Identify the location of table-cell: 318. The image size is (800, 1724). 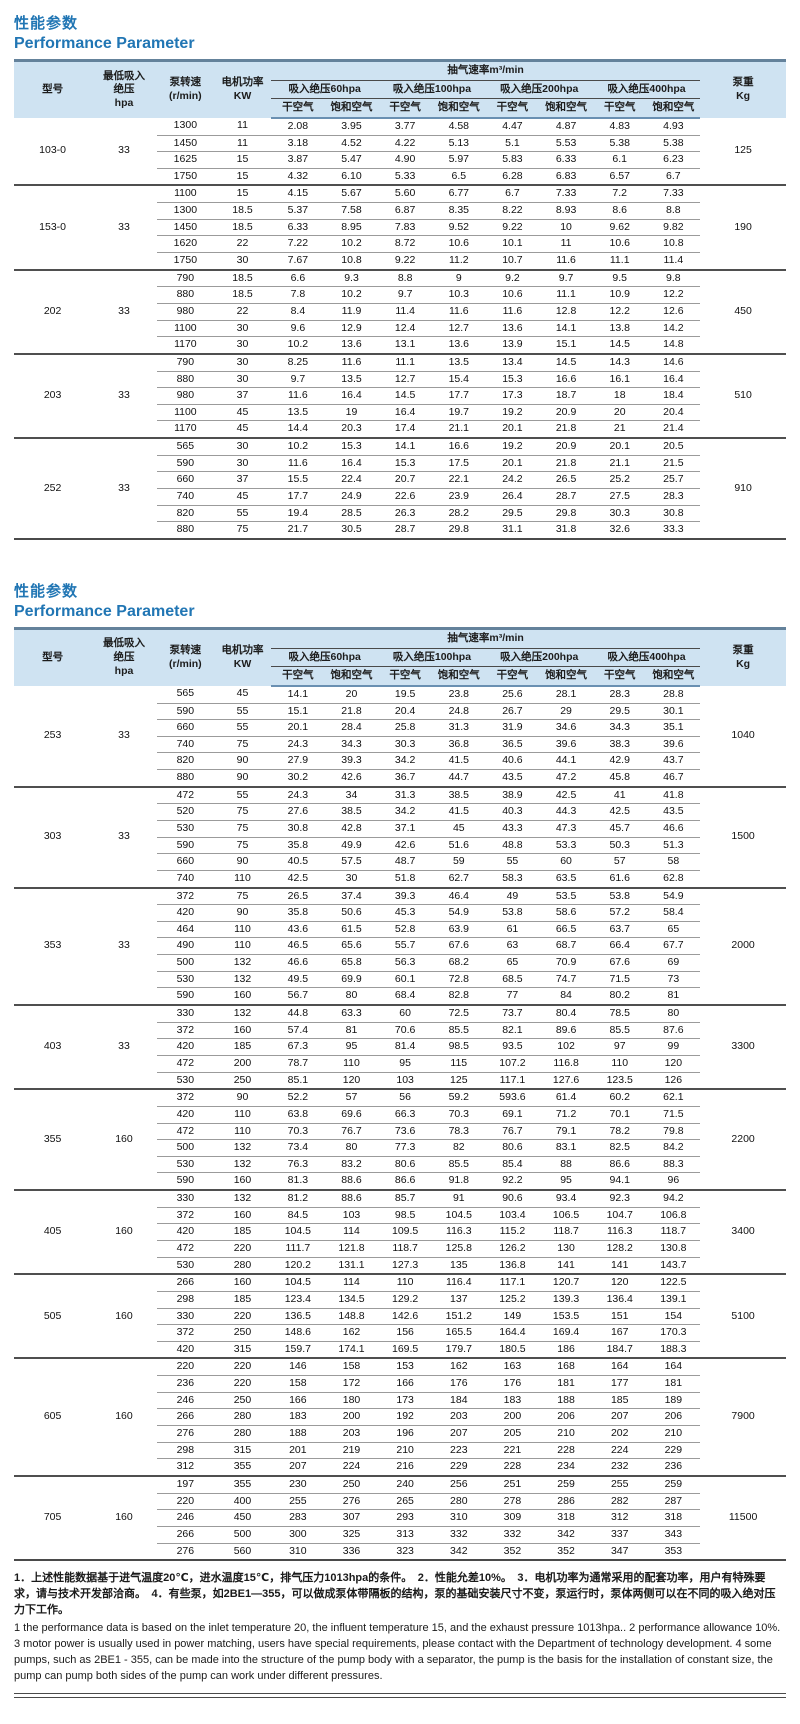
(566, 1518).